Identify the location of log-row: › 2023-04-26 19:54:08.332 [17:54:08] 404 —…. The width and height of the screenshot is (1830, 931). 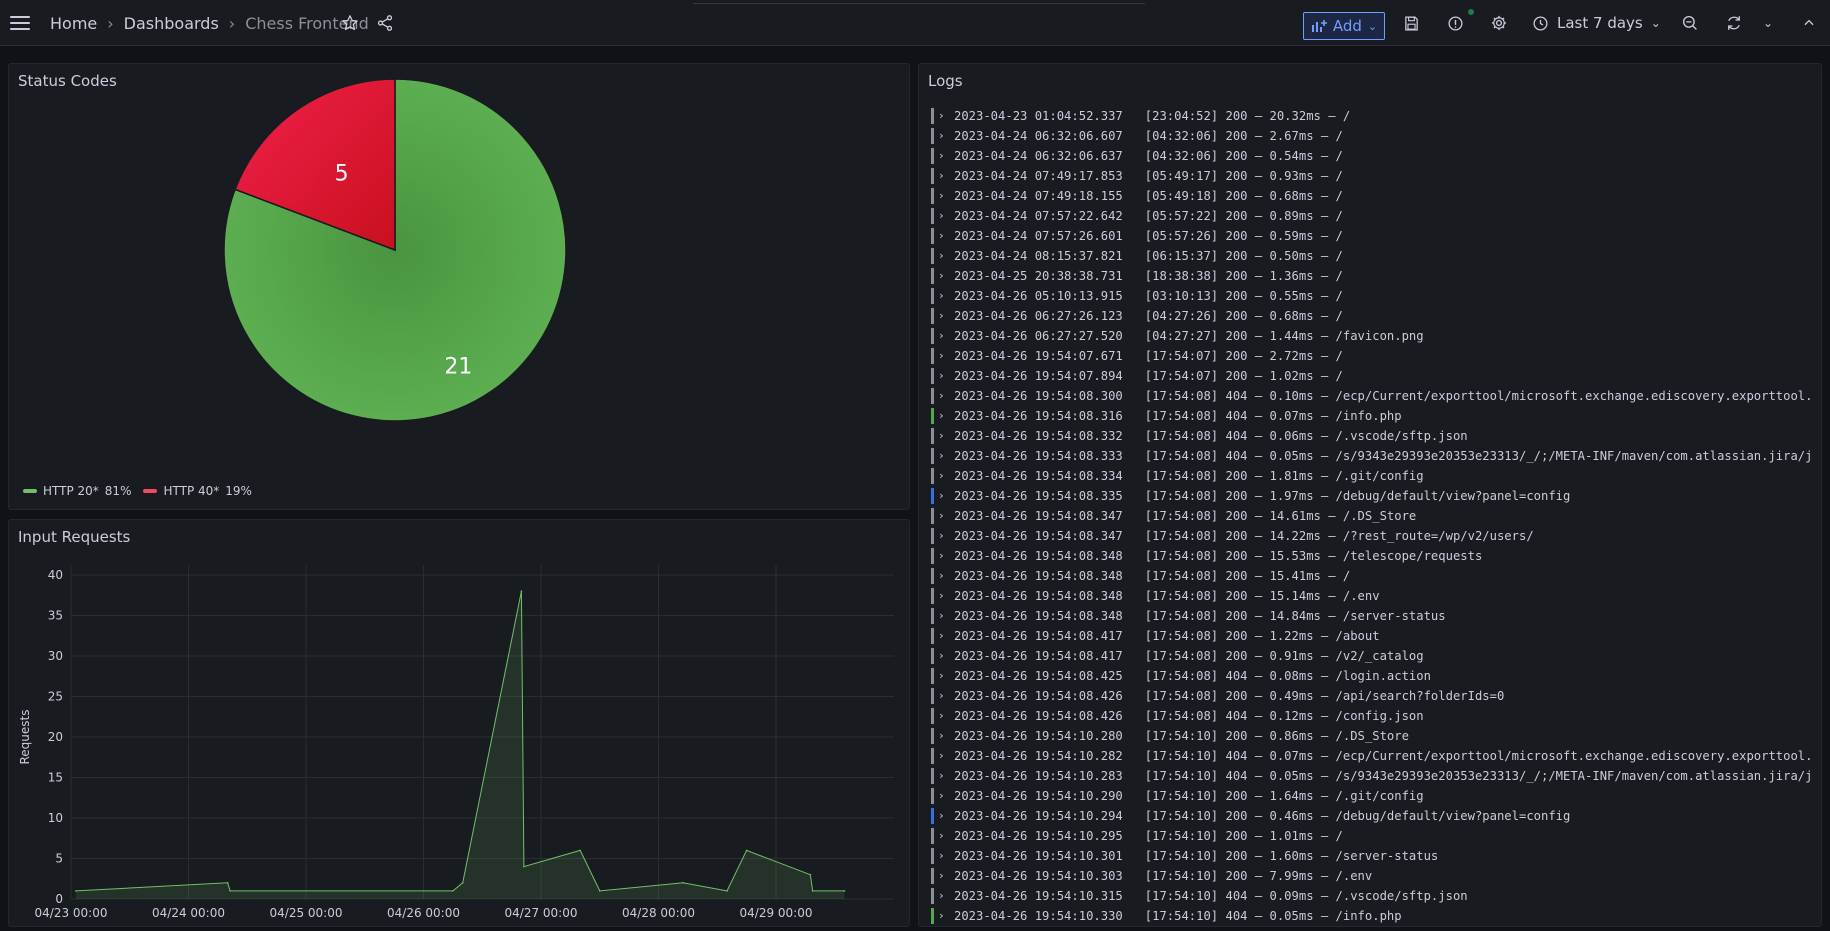
(1376, 436).